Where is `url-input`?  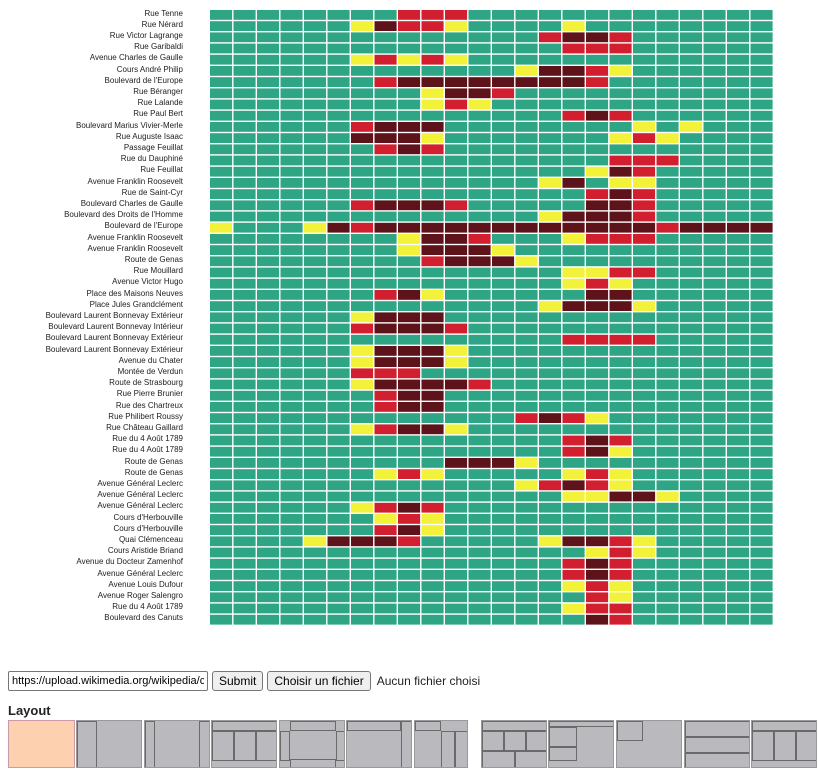 url-input is located at coordinates (108, 681).